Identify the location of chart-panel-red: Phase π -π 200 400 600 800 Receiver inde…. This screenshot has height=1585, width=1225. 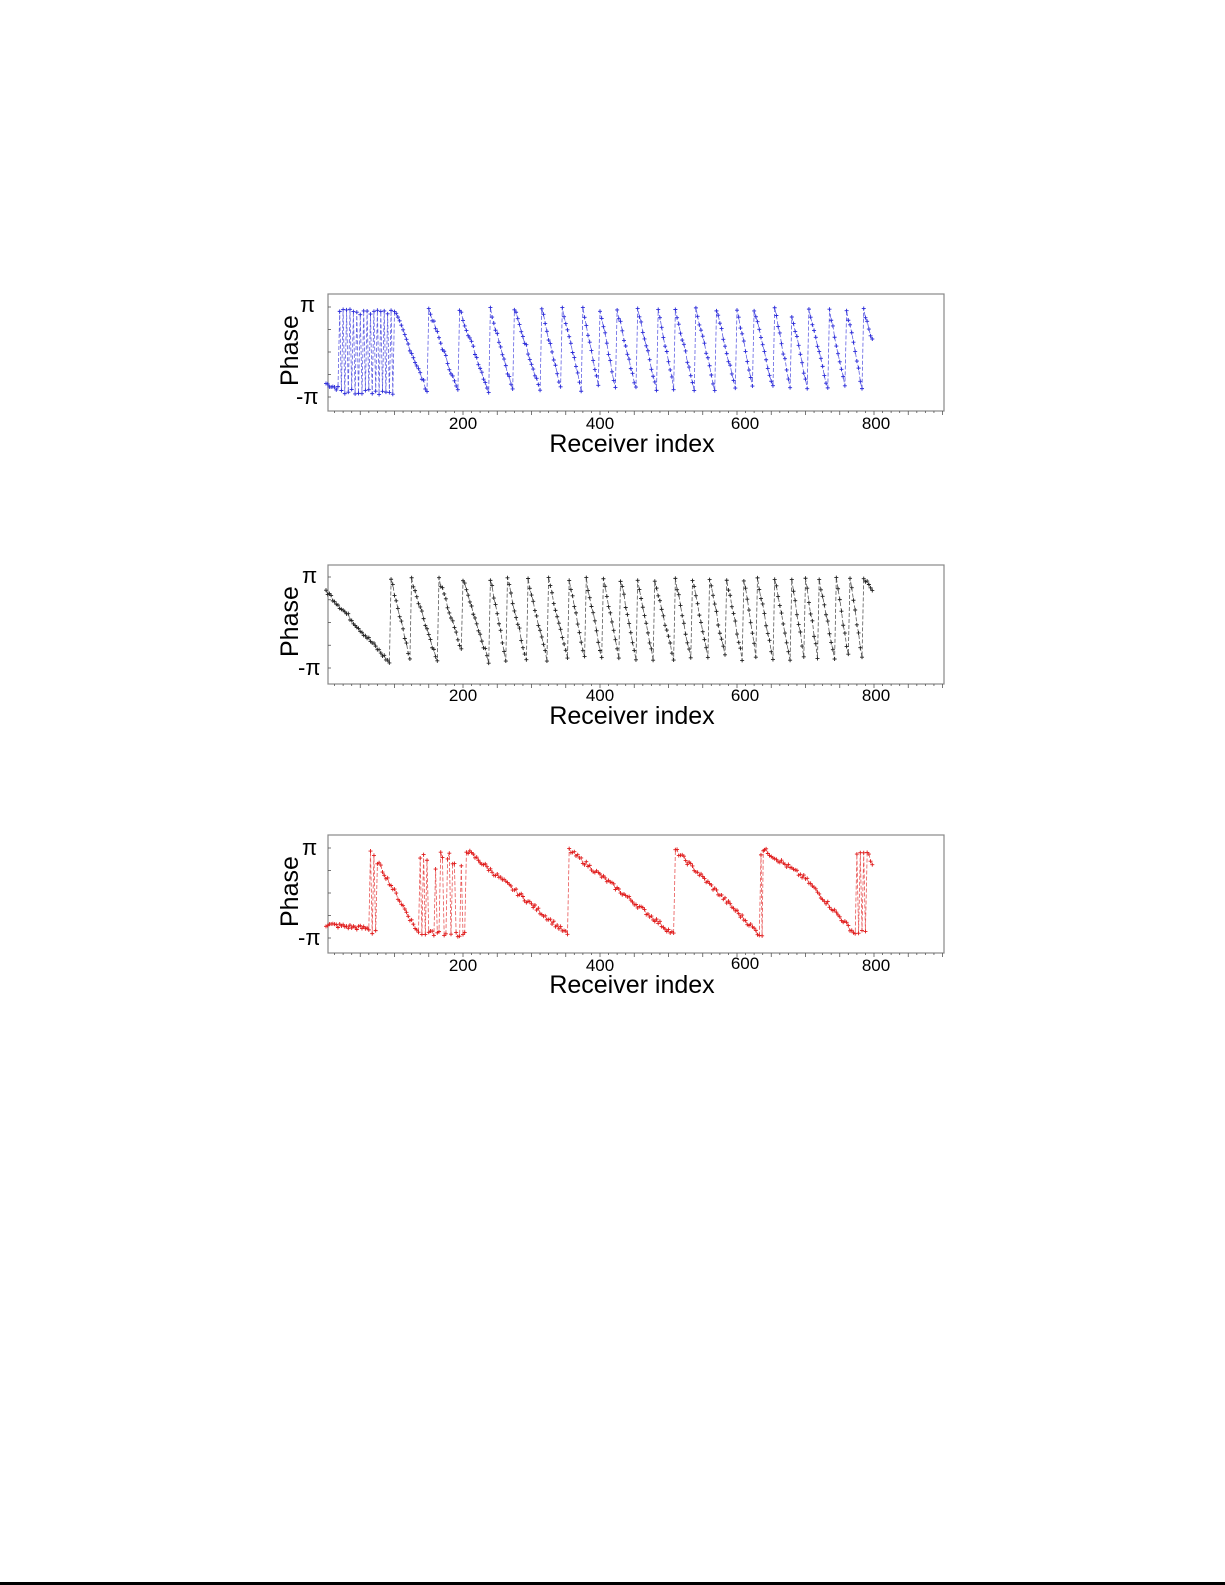
(612, 921).